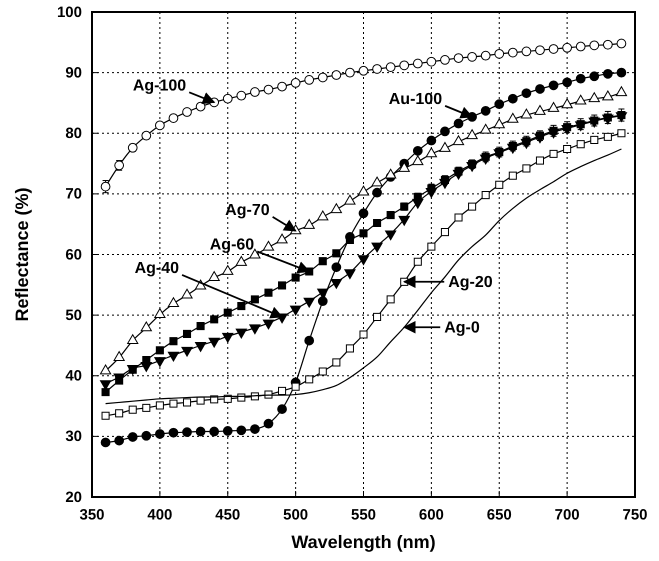  Describe the element at coordinates (73, 194) in the screenshot. I see `y-tick-label: 70` at that location.